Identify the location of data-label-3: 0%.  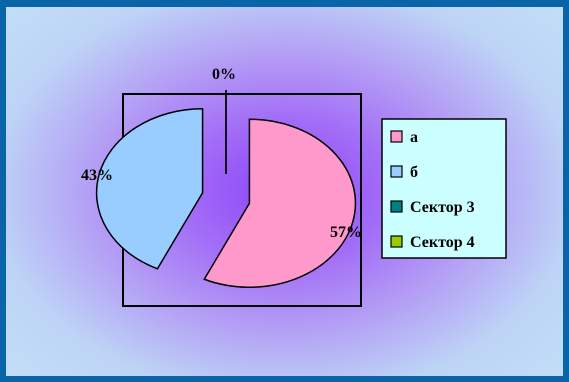
(224, 74).